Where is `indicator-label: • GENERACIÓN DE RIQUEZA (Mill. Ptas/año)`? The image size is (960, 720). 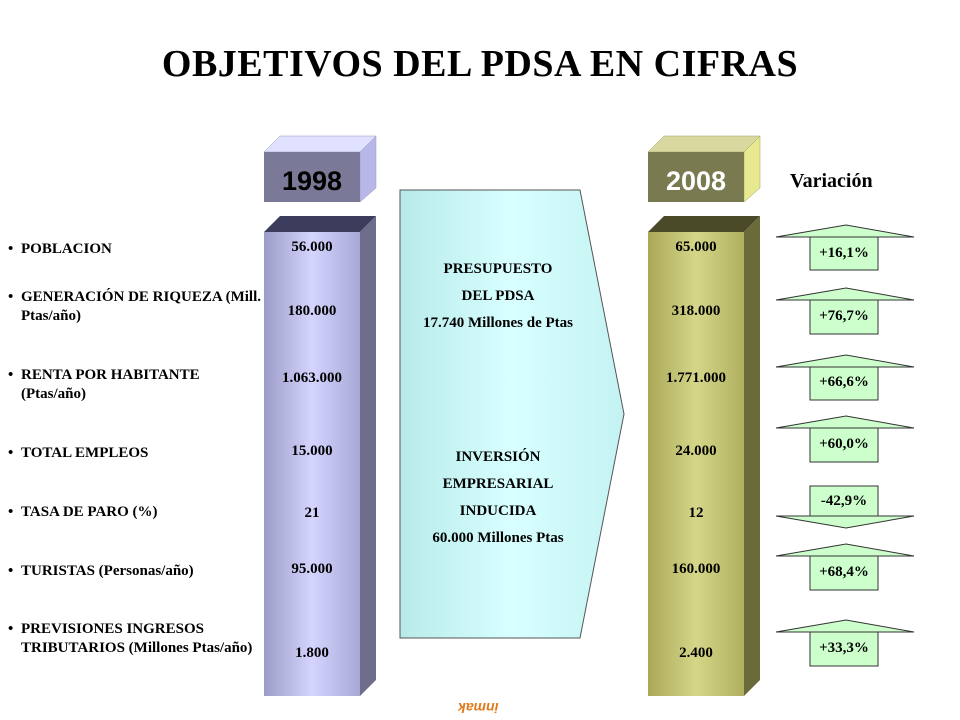 indicator-label: • GENERACIÓN DE RIQUEZA (Mill. Ptas/año) is located at coordinates (135, 306).